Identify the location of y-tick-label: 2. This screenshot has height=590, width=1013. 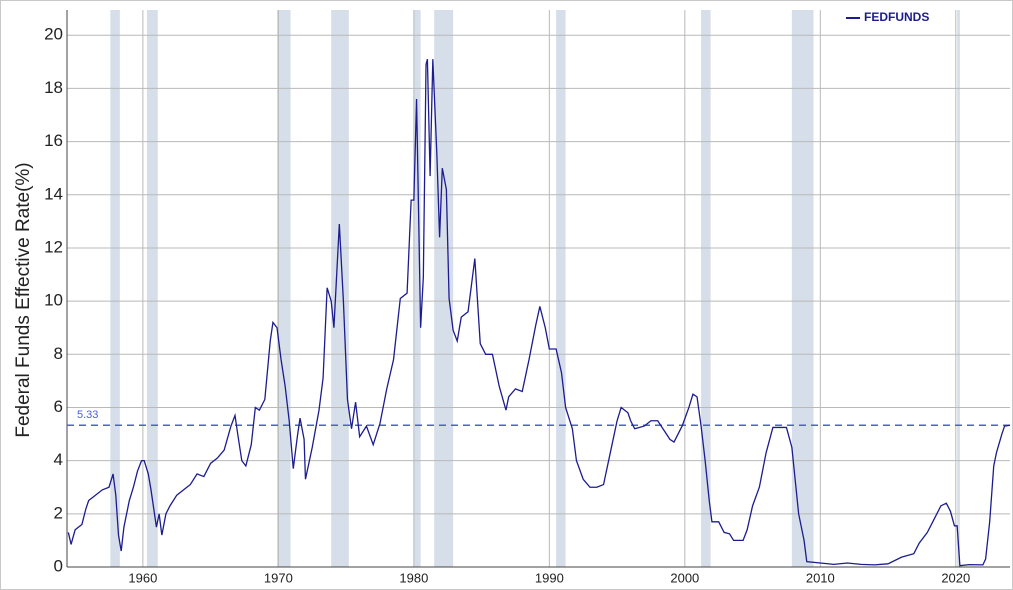
(58, 512).